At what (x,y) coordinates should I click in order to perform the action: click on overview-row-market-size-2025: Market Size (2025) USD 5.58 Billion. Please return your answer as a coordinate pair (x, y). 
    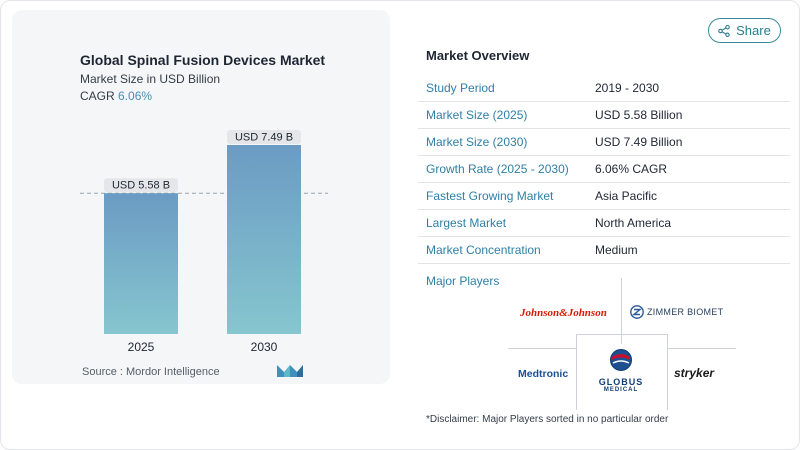
    Looking at the image, I should click on (604, 115).